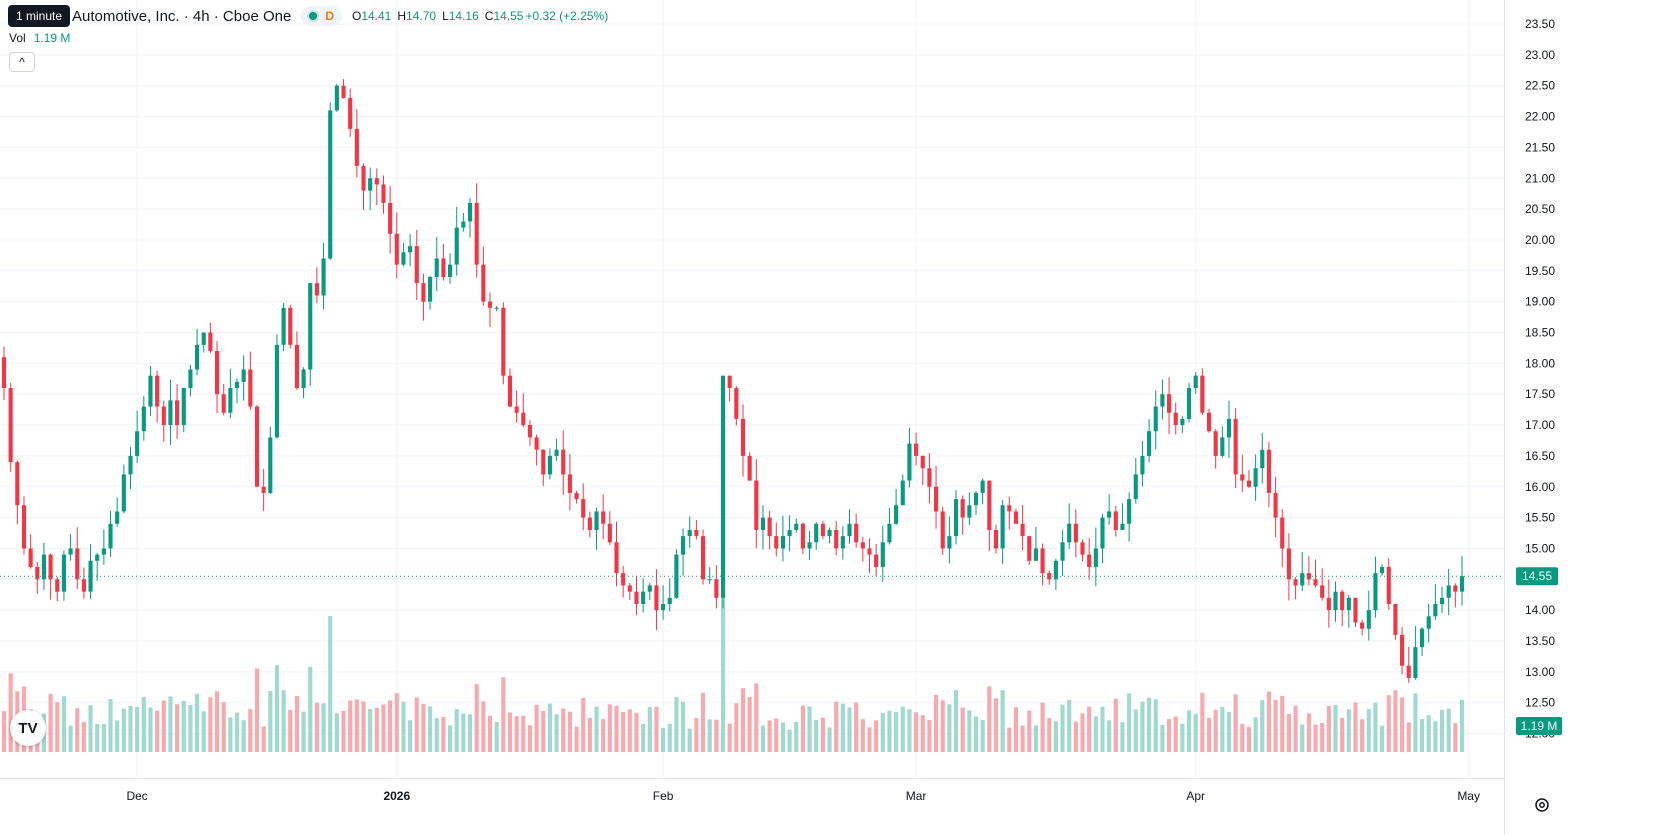 The height and width of the screenshot is (835, 1678). What do you see at coordinates (1537, 576) in the screenshot?
I see `last-price-badge` at bounding box center [1537, 576].